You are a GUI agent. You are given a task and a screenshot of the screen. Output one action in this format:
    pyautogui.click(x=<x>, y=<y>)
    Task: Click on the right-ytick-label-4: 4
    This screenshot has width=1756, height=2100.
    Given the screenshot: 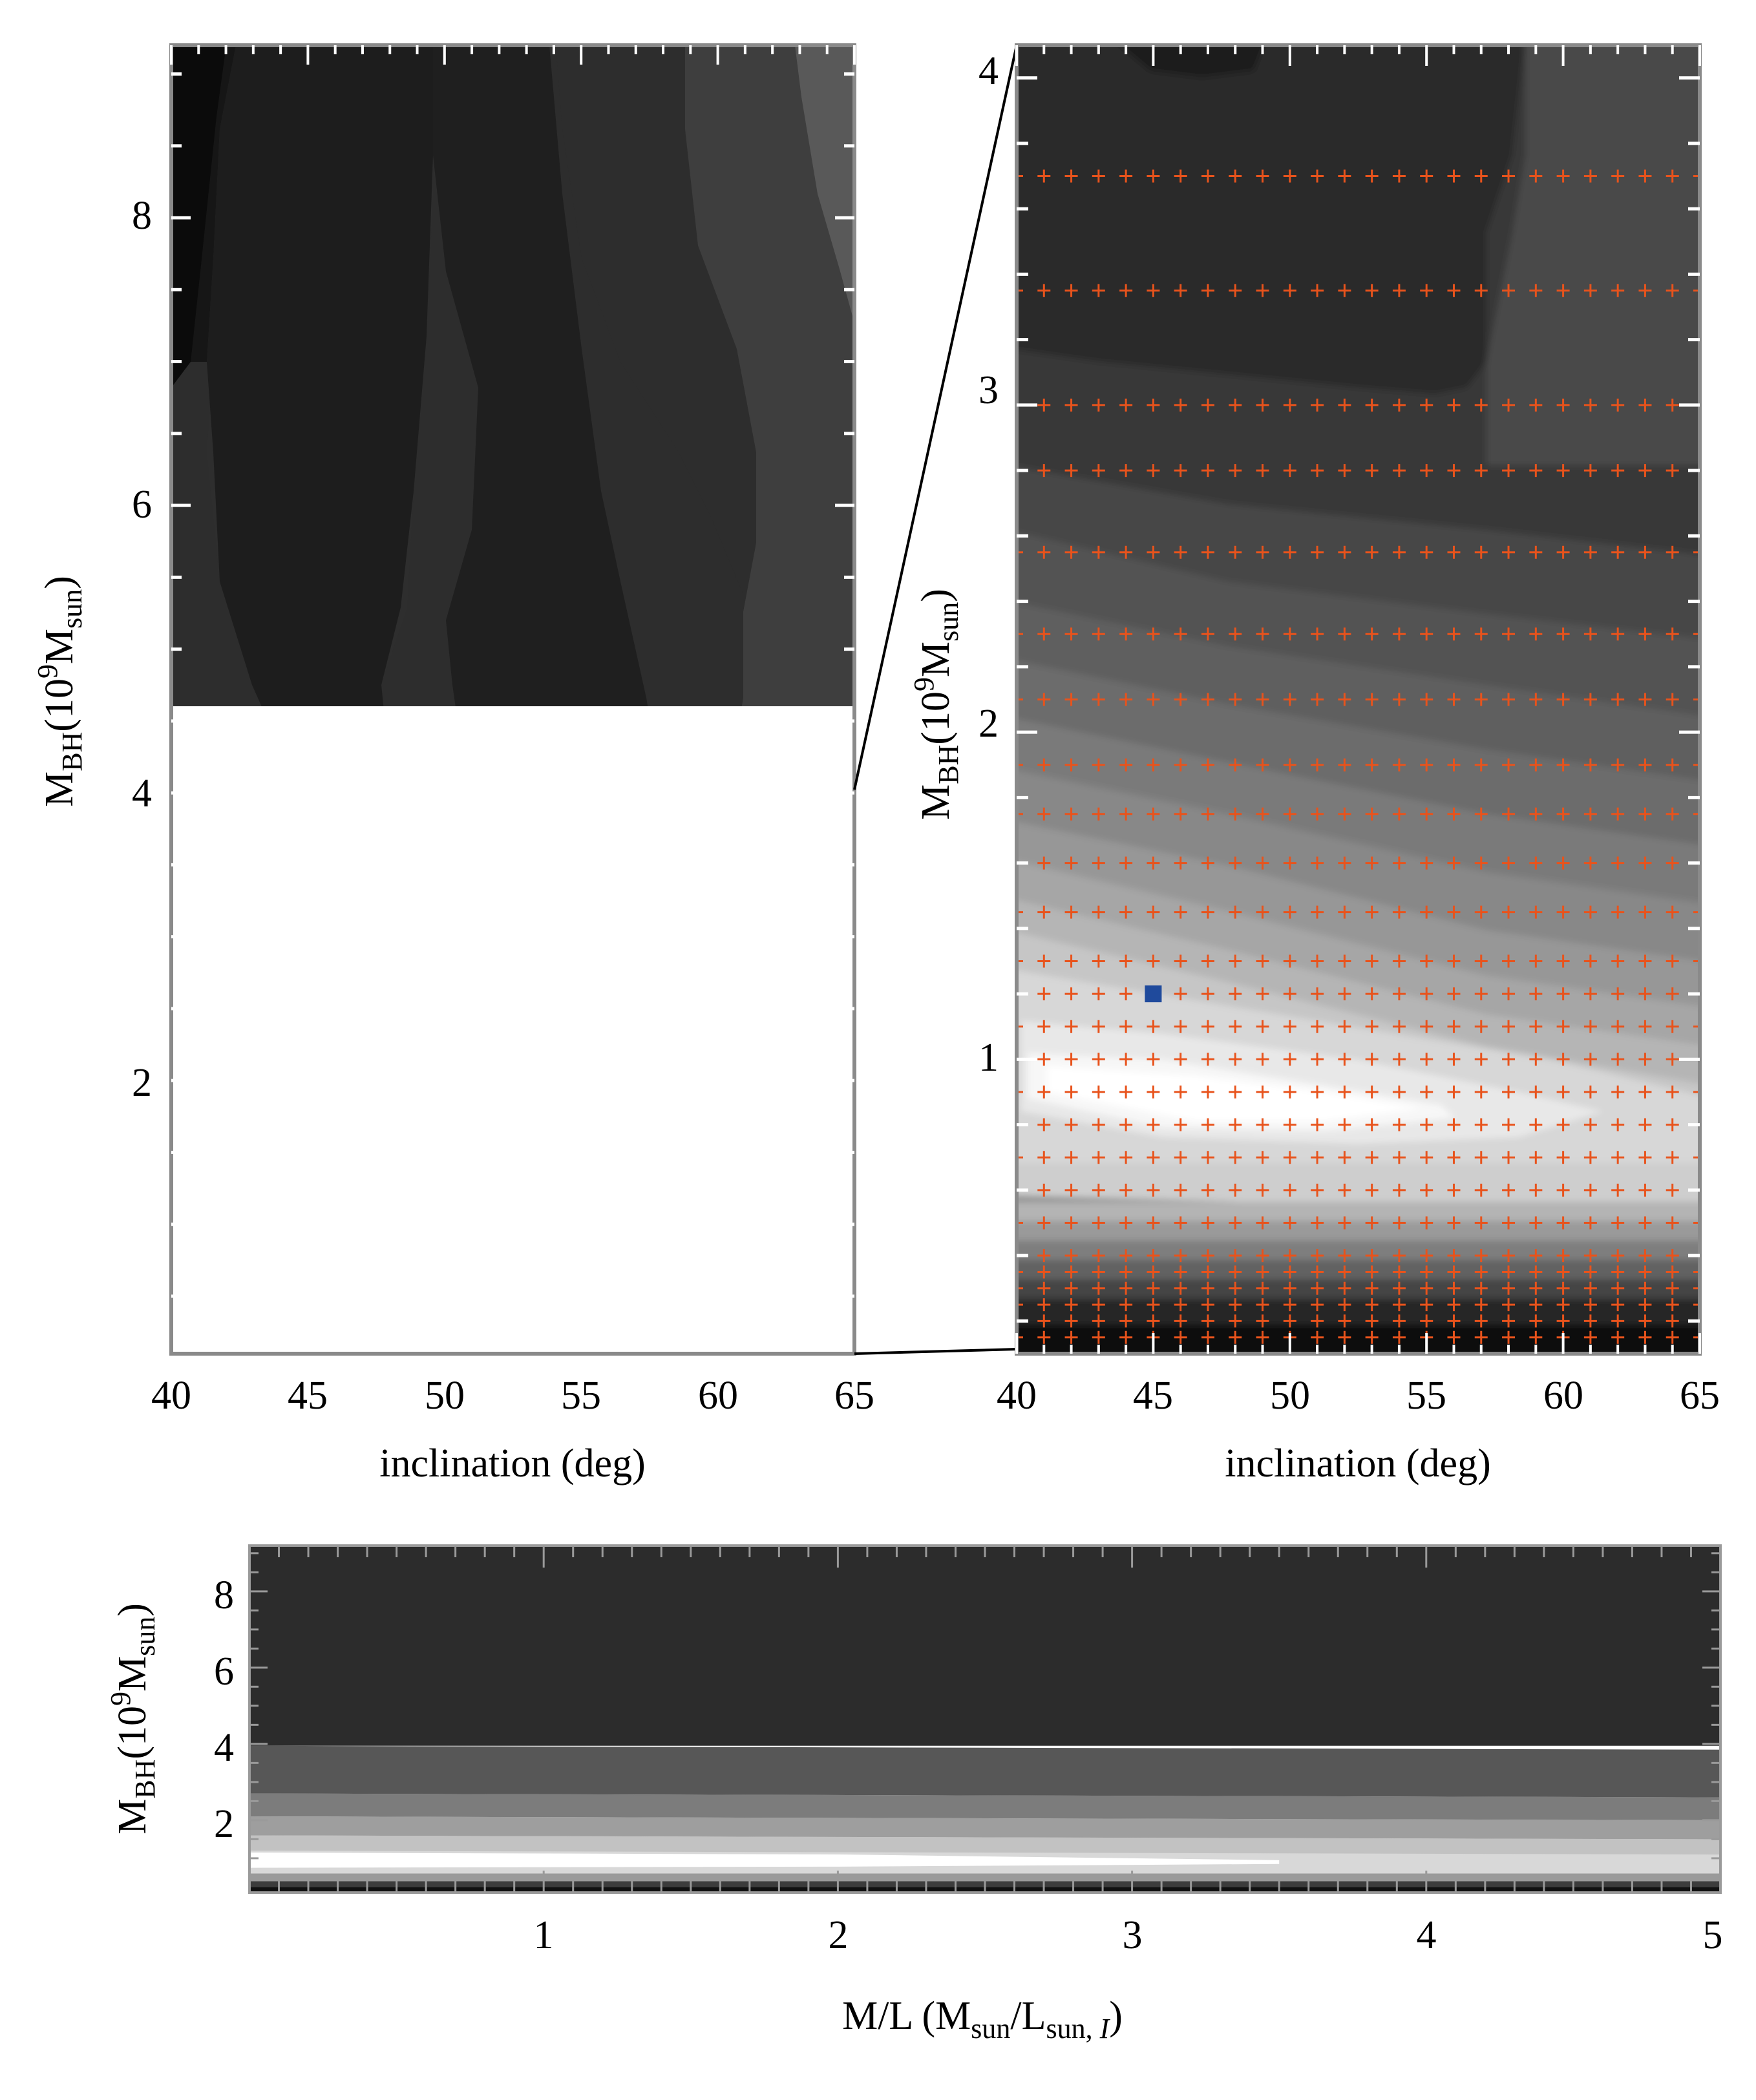 What is the action you would take?
    pyautogui.click(x=989, y=71)
    